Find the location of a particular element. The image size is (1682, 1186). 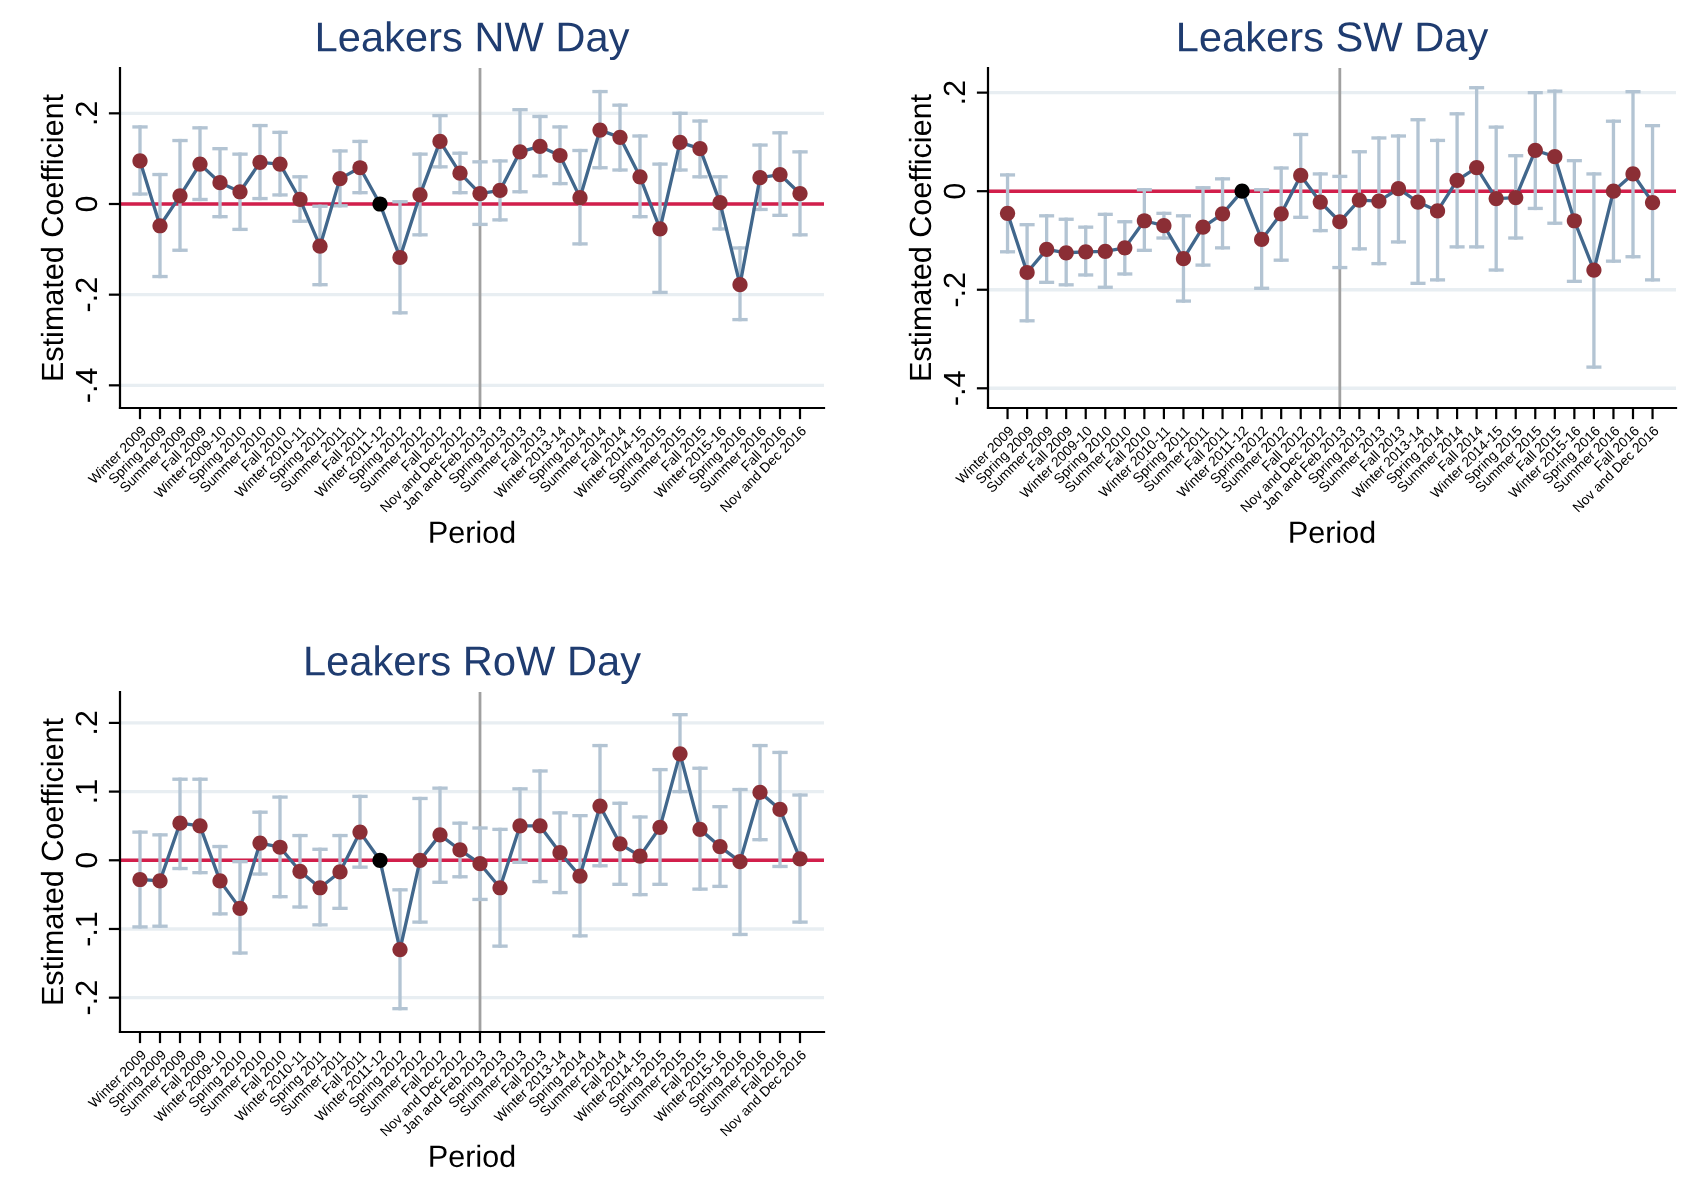

y-tick-label: -.1 is located at coordinates (86, 929).